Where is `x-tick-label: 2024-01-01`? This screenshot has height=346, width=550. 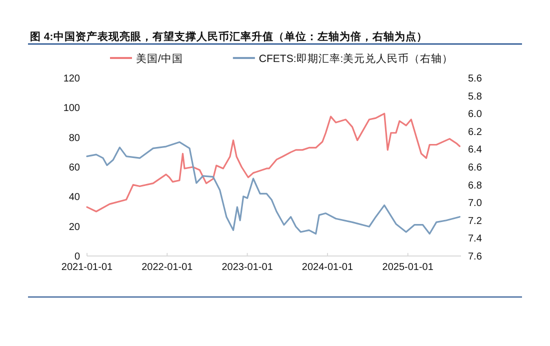
x-tick-label: 2024-01-01 is located at coordinates (328, 267).